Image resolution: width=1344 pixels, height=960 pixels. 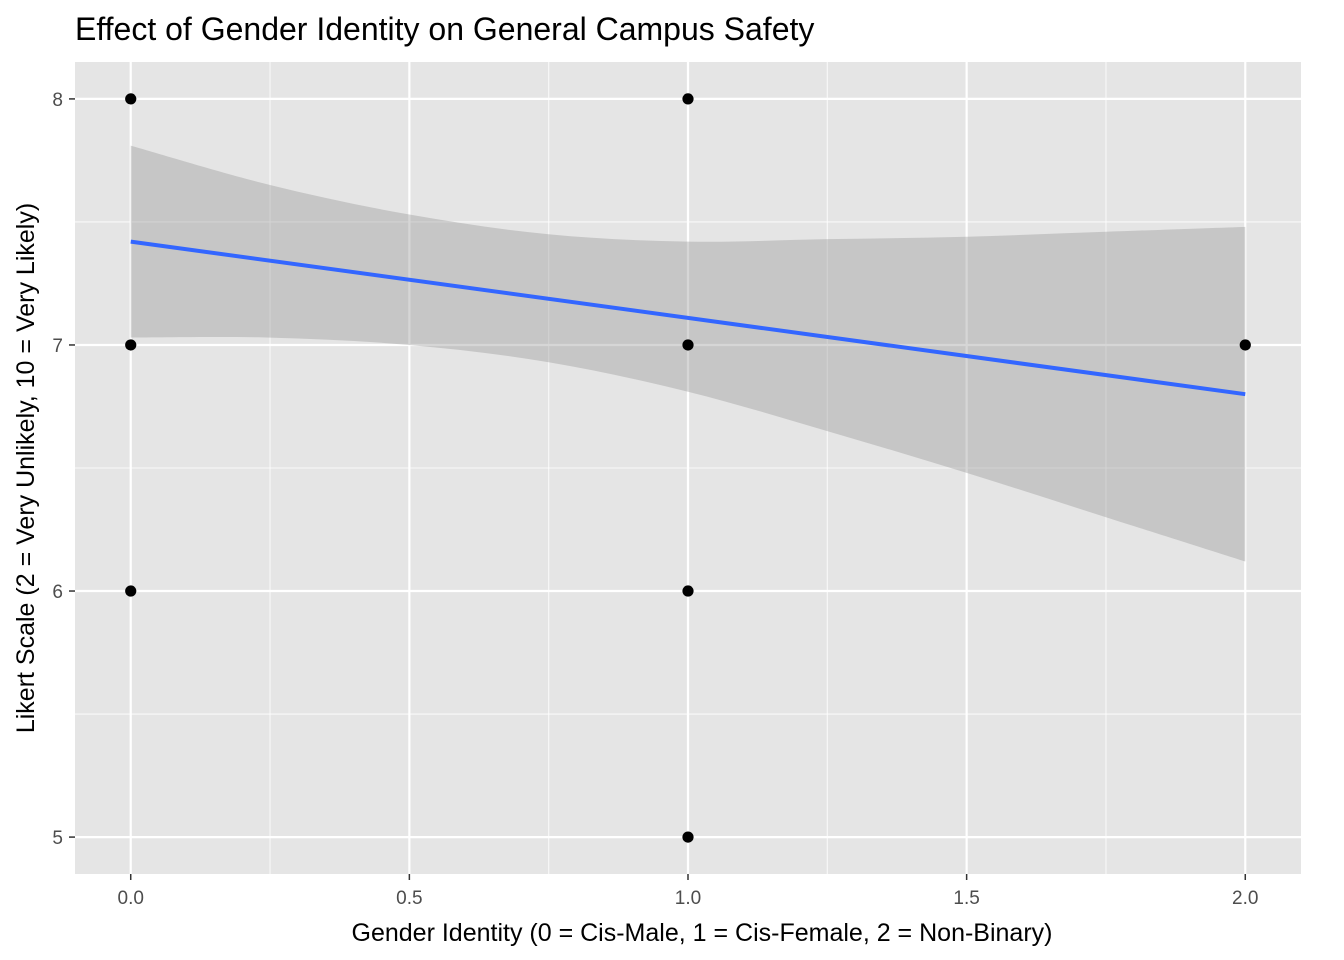 What do you see at coordinates (1245, 898) in the screenshot?
I see `x-tick-label-4: 2.0` at bounding box center [1245, 898].